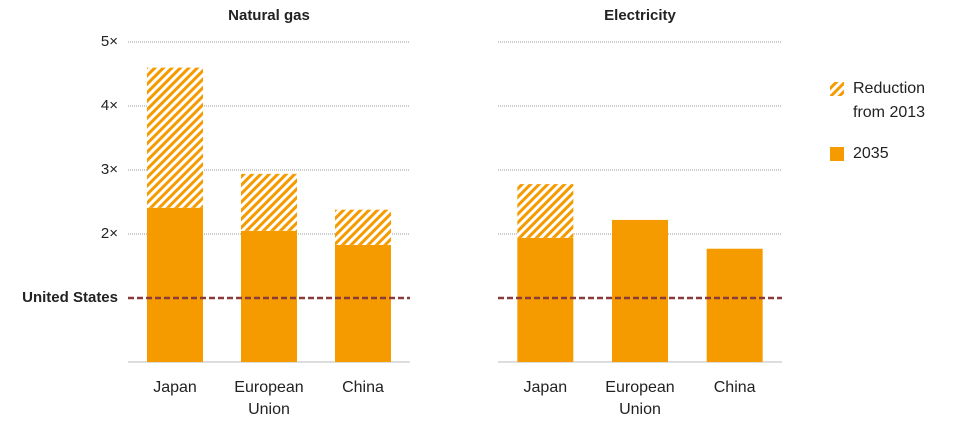 The image size is (957, 431). What do you see at coordinates (109, 233) in the screenshot?
I see `y-tick-label: 2×` at bounding box center [109, 233].